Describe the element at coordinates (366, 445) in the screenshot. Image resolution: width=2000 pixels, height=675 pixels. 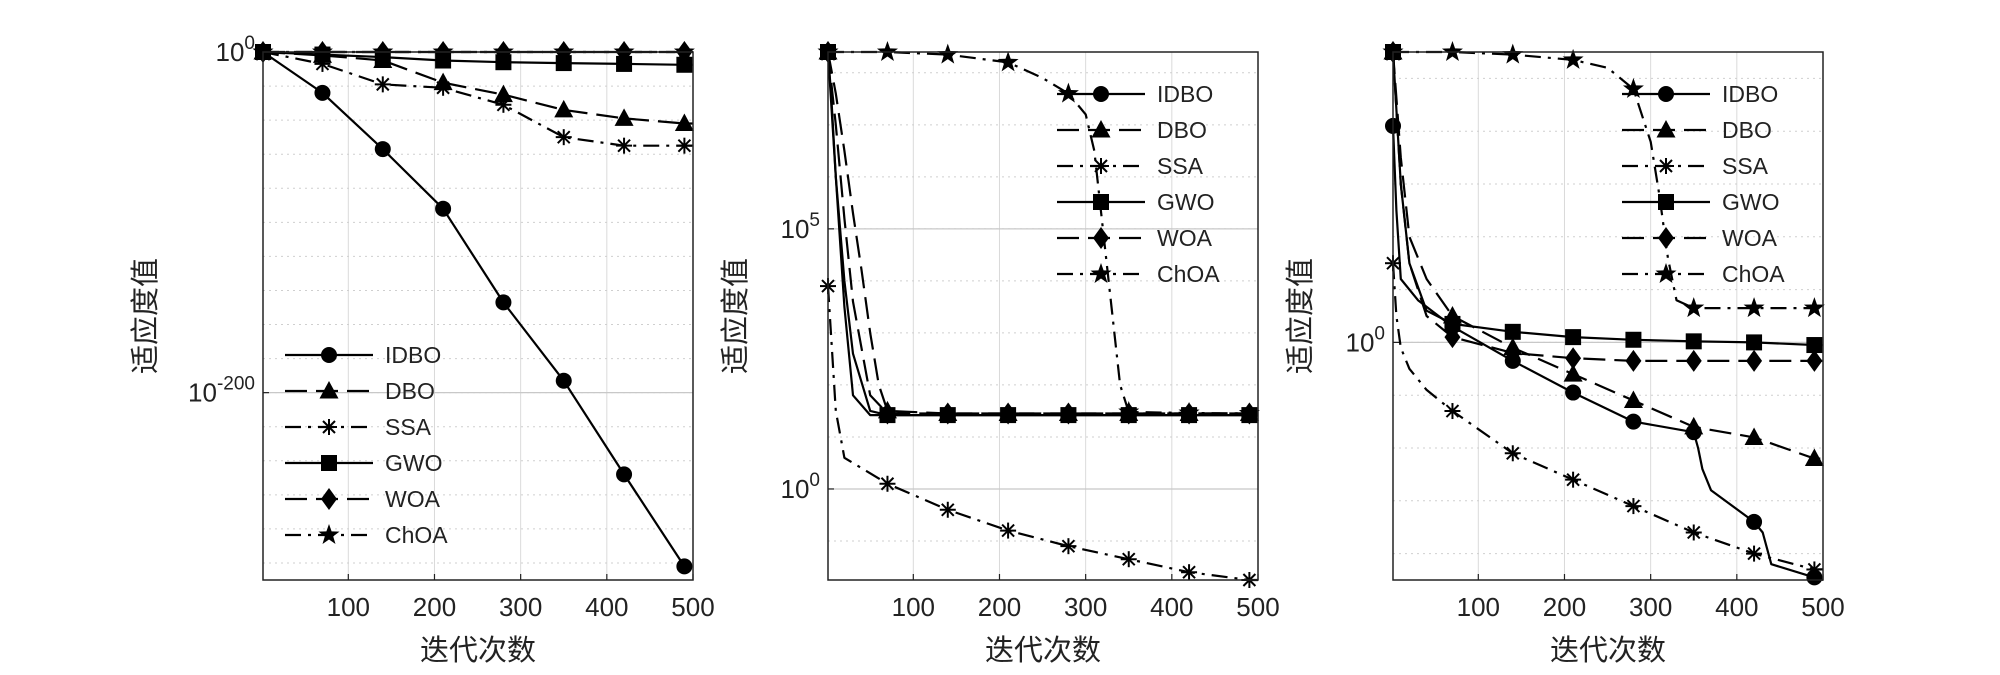
I see `legend-1: IDBO DBO SSA GWO WOA ChOA` at that location.